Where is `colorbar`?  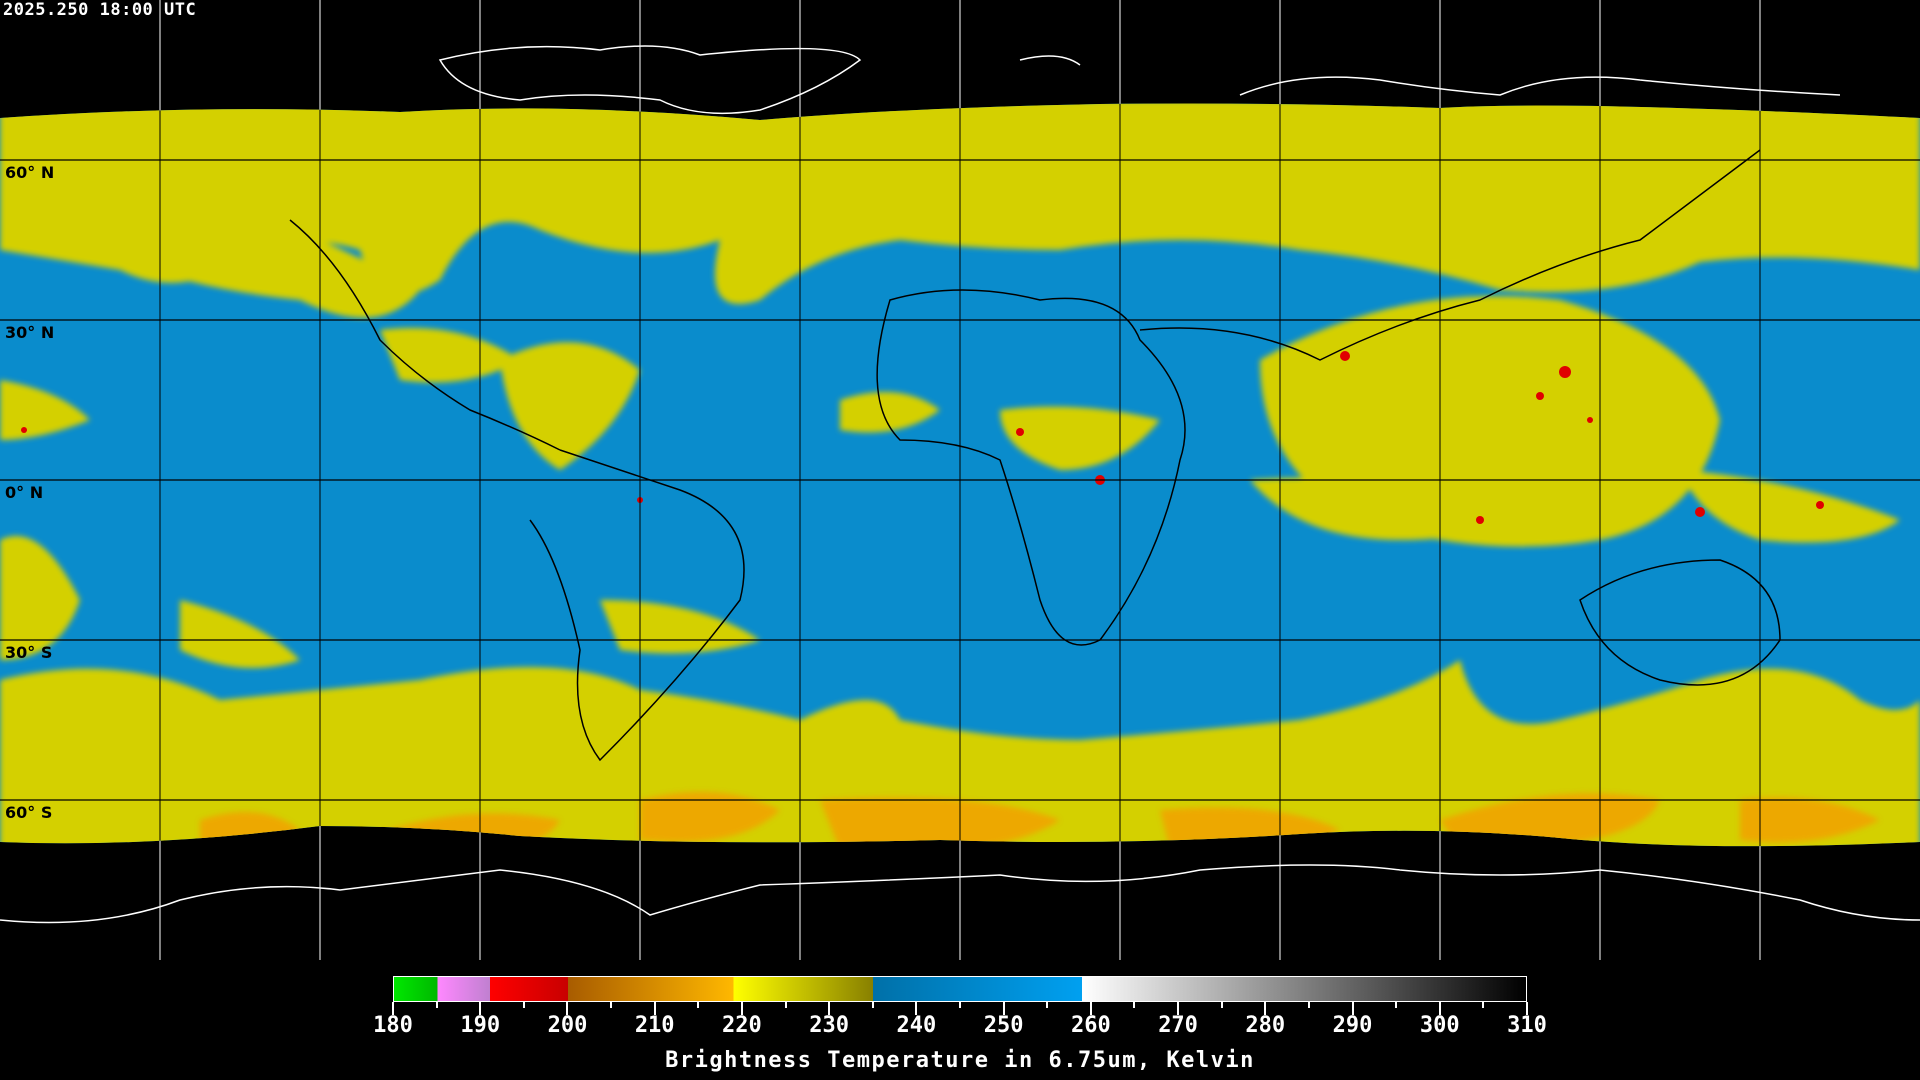 colorbar is located at coordinates (960, 989).